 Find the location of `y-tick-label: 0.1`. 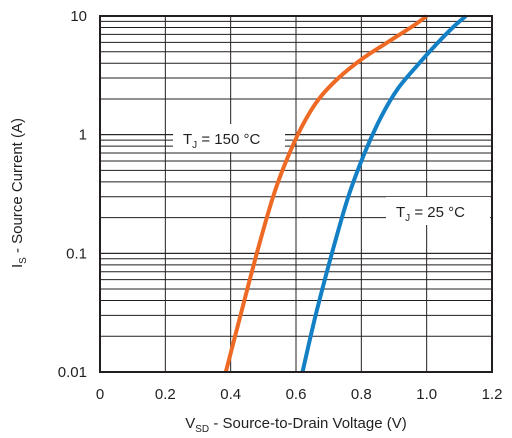

y-tick-label: 0.1 is located at coordinates (76, 253).